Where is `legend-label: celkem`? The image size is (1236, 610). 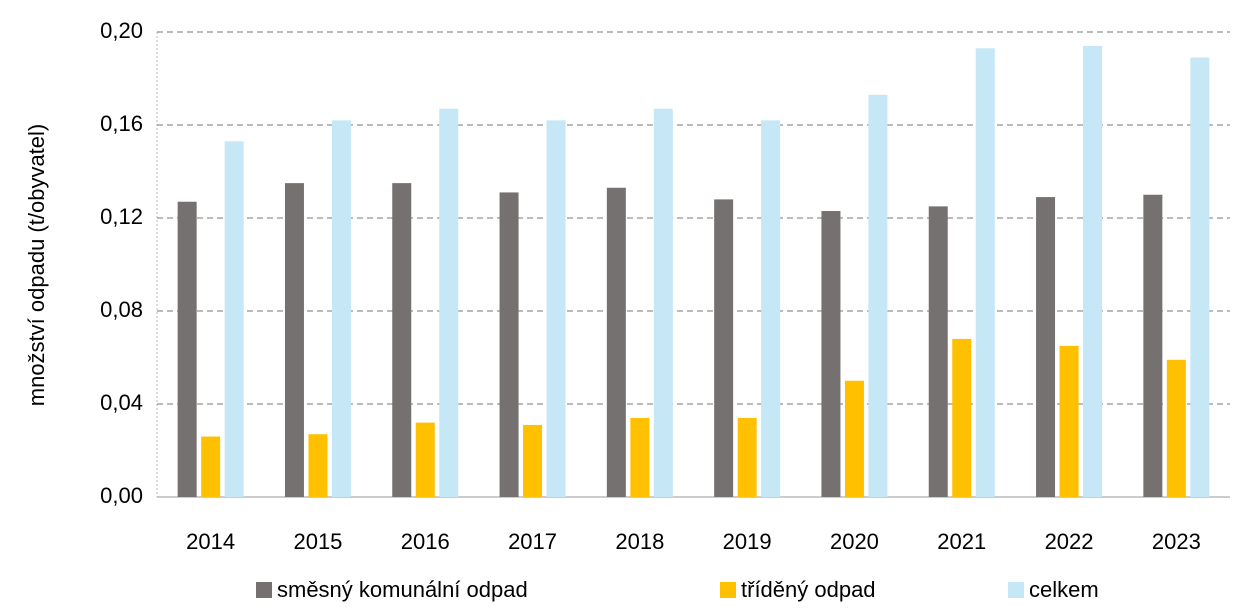 legend-label: celkem is located at coordinates (1064, 589).